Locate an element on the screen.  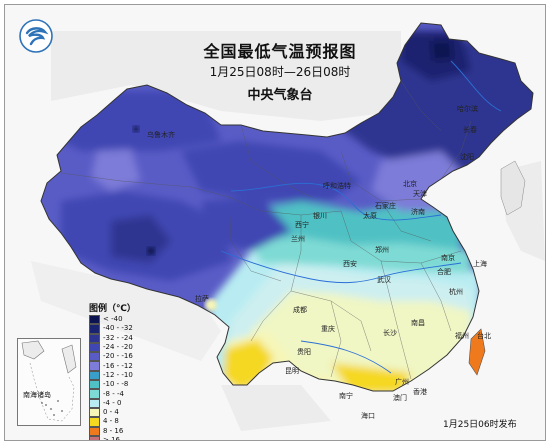
legend-item: < -40 is located at coordinates (112, 320).